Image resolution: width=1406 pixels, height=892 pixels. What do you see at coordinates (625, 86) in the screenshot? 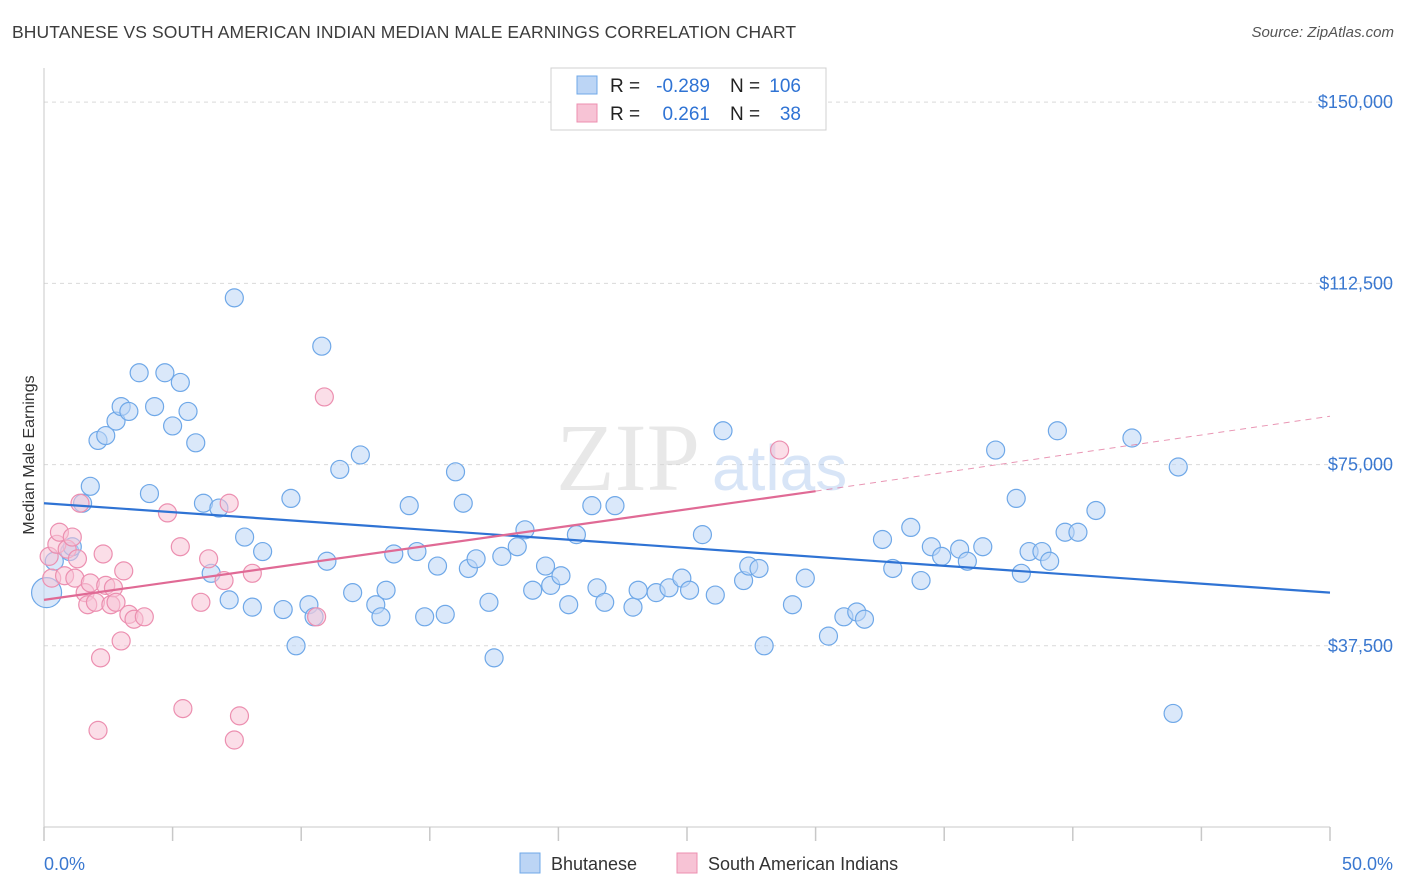
I see `stats-r-label-1: R =` at bounding box center [625, 86].